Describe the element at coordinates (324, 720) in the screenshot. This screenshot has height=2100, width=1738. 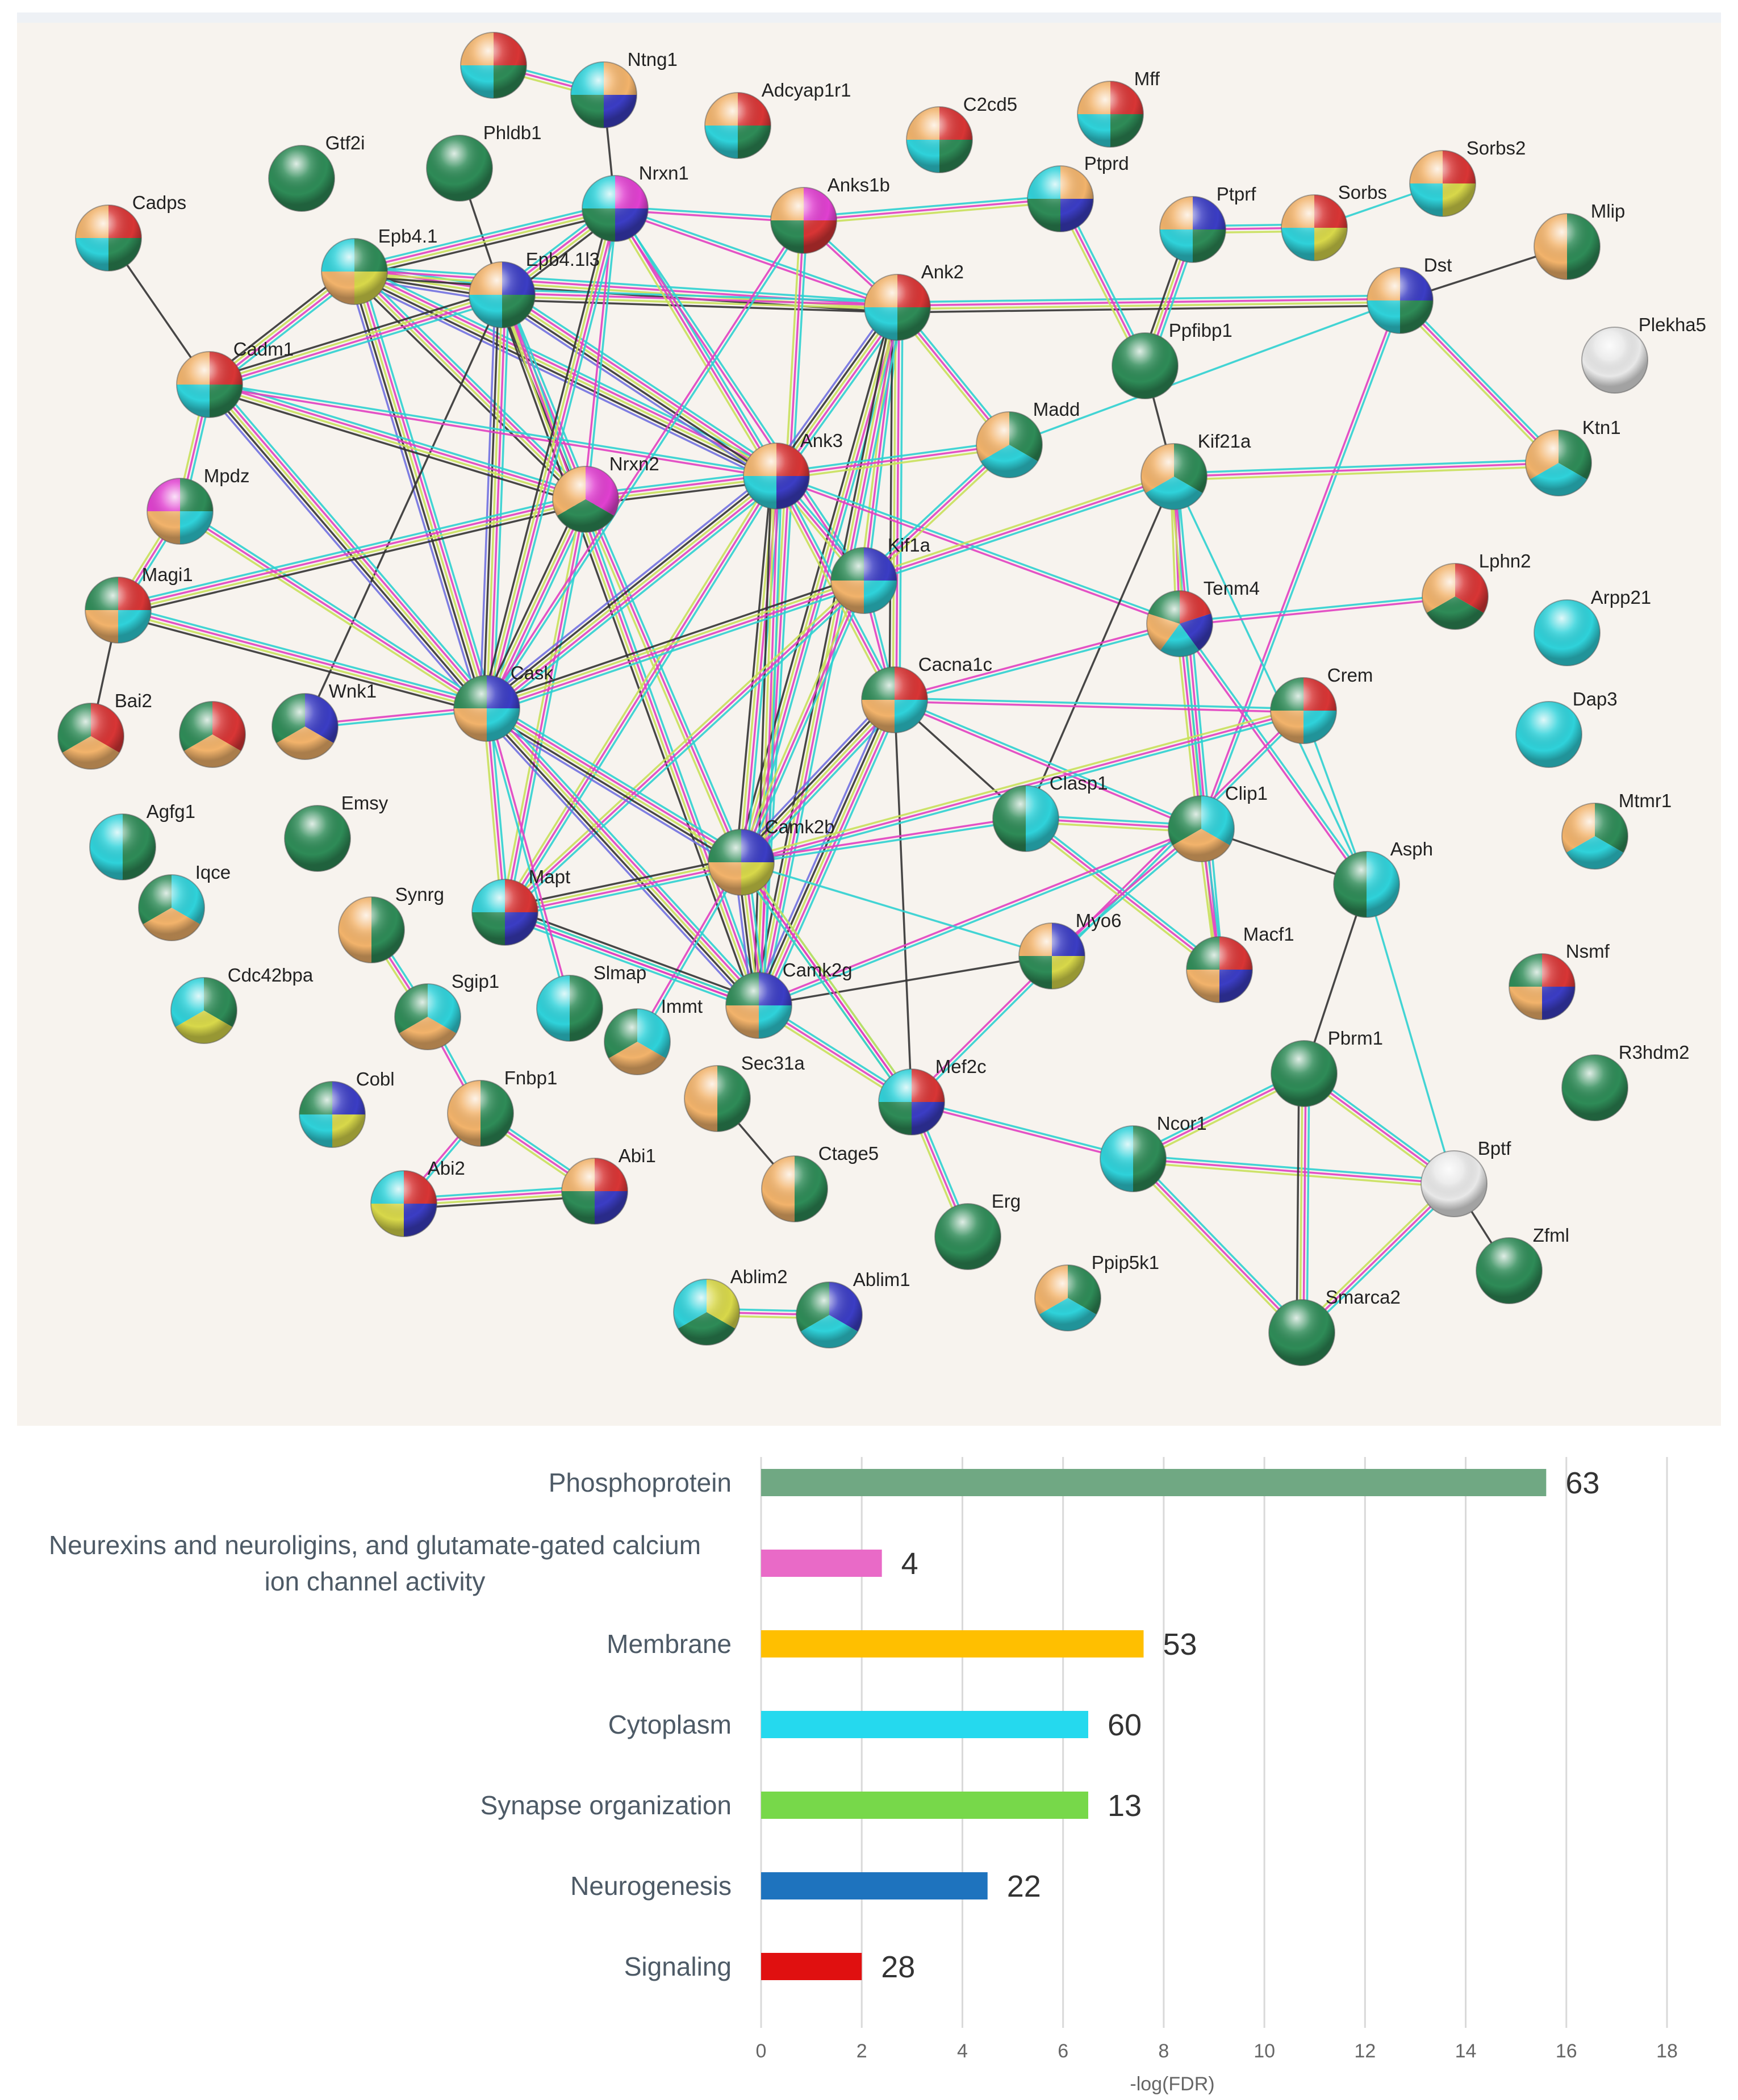
I see `node-wnk1: Wnk1` at that location.